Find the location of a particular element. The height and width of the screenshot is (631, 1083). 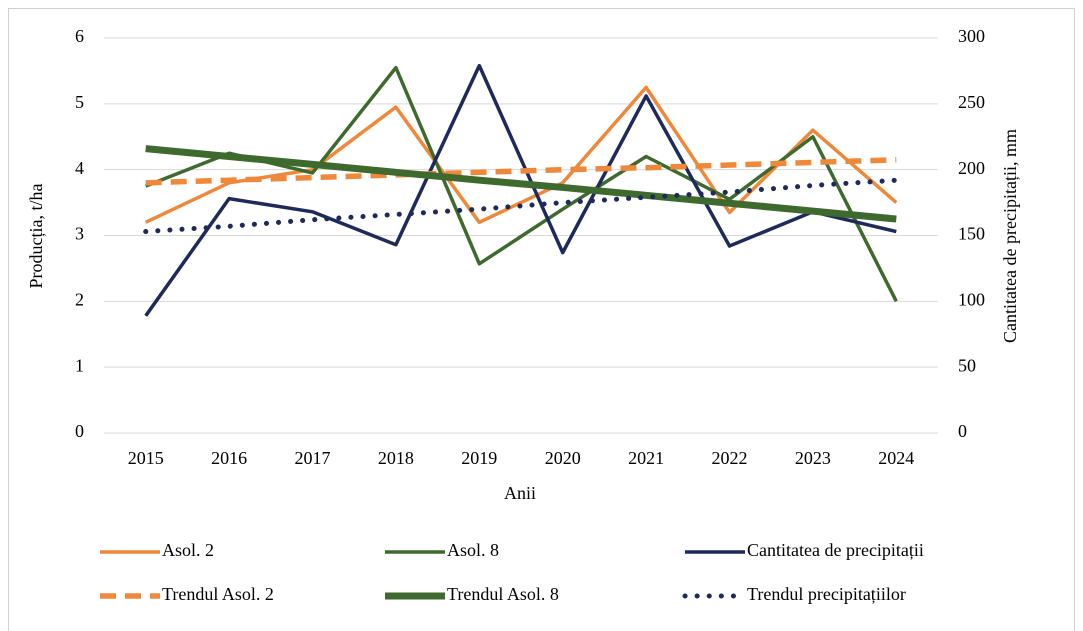

y-axis-title: Producția, t/ha is located at coordinates (36, 236).